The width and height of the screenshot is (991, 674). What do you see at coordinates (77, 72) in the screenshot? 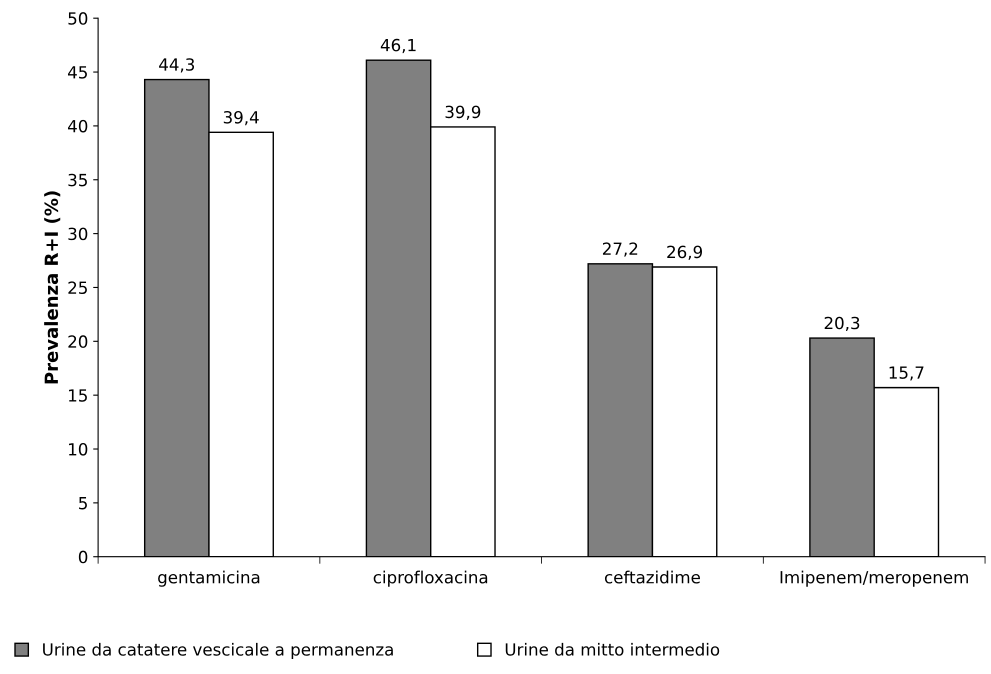
I see `y-tick-label: 45` at bounding box center [77, 72].